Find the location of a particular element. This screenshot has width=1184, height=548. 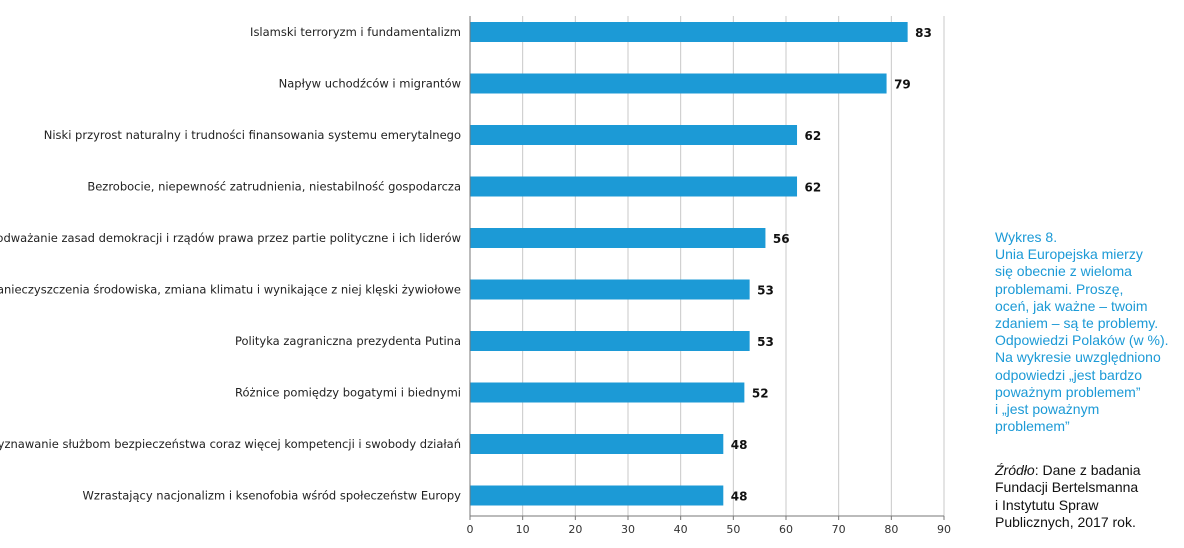

x-tick-label: 20 is located at coordinates (575, 529).